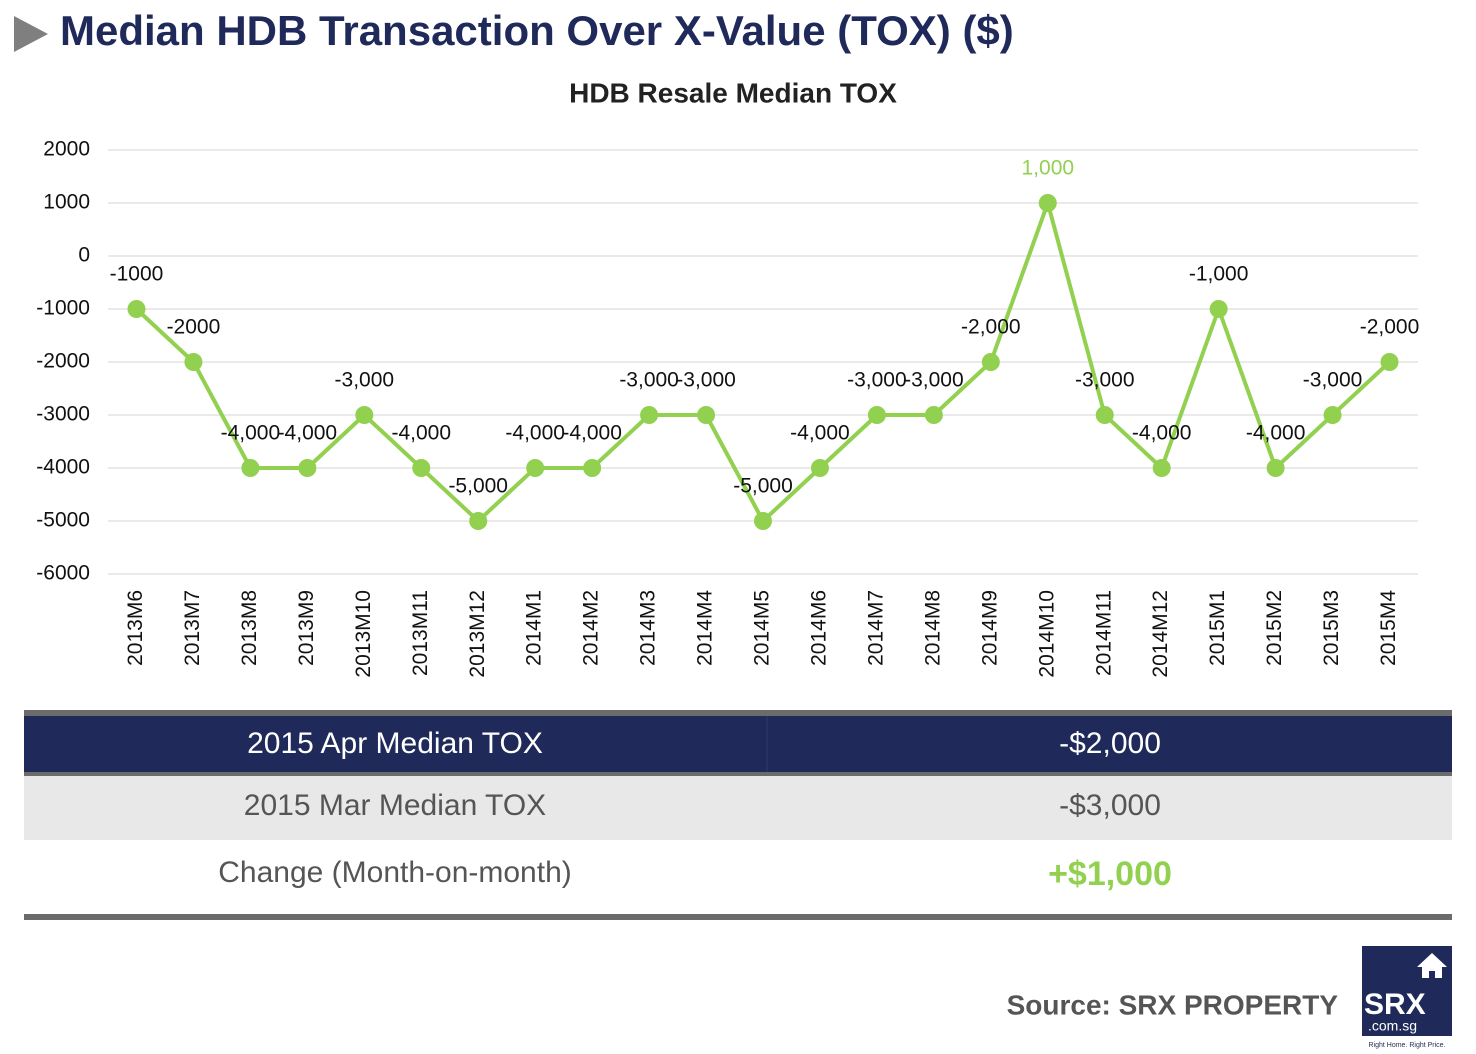  What do you see at coordinates (63, 414) in the screenshot?
I see `y-tick-label: -3000` at bounding box center [63, 414].